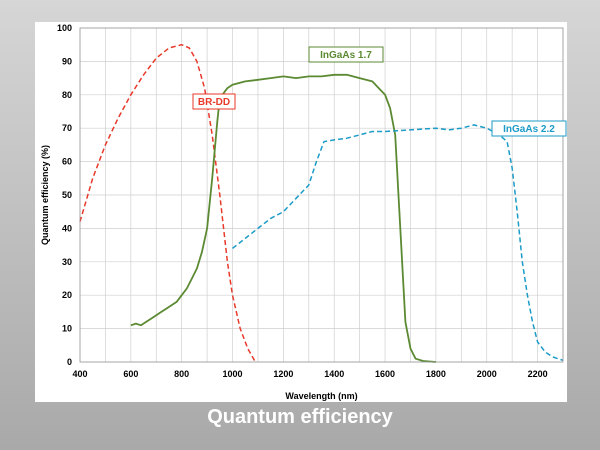 This screenshot has height=450, width=600. Describe the element at coordinates (300, 417) in the screenshot. I see `caption: Quantum efficiency` at that location.